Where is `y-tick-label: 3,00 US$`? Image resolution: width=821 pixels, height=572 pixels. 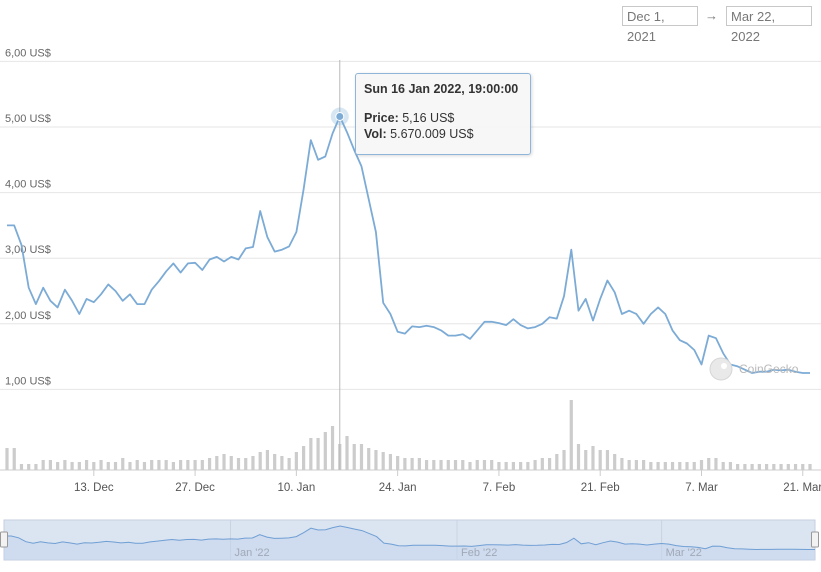
y-tick-label: 3,00 US$ is located at coordinates (28, 250).